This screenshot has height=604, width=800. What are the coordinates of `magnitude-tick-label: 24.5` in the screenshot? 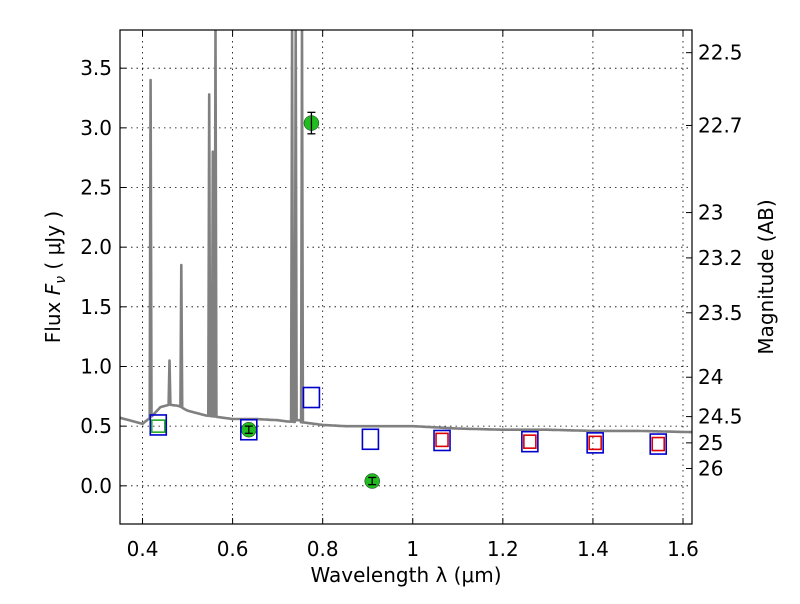 It's located at (720, 417).